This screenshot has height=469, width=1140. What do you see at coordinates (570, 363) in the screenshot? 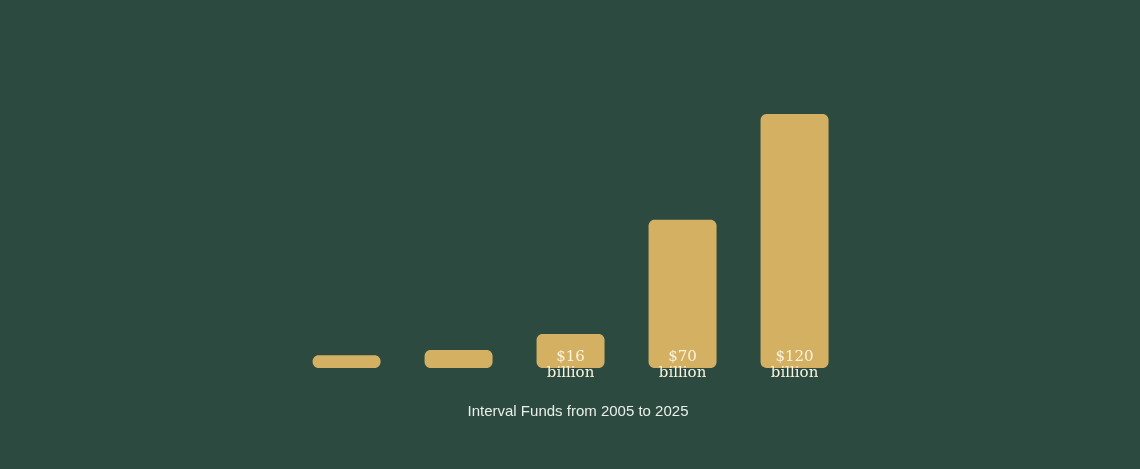
I see `data-label: $16 billion` at bounding box center [570, 363].